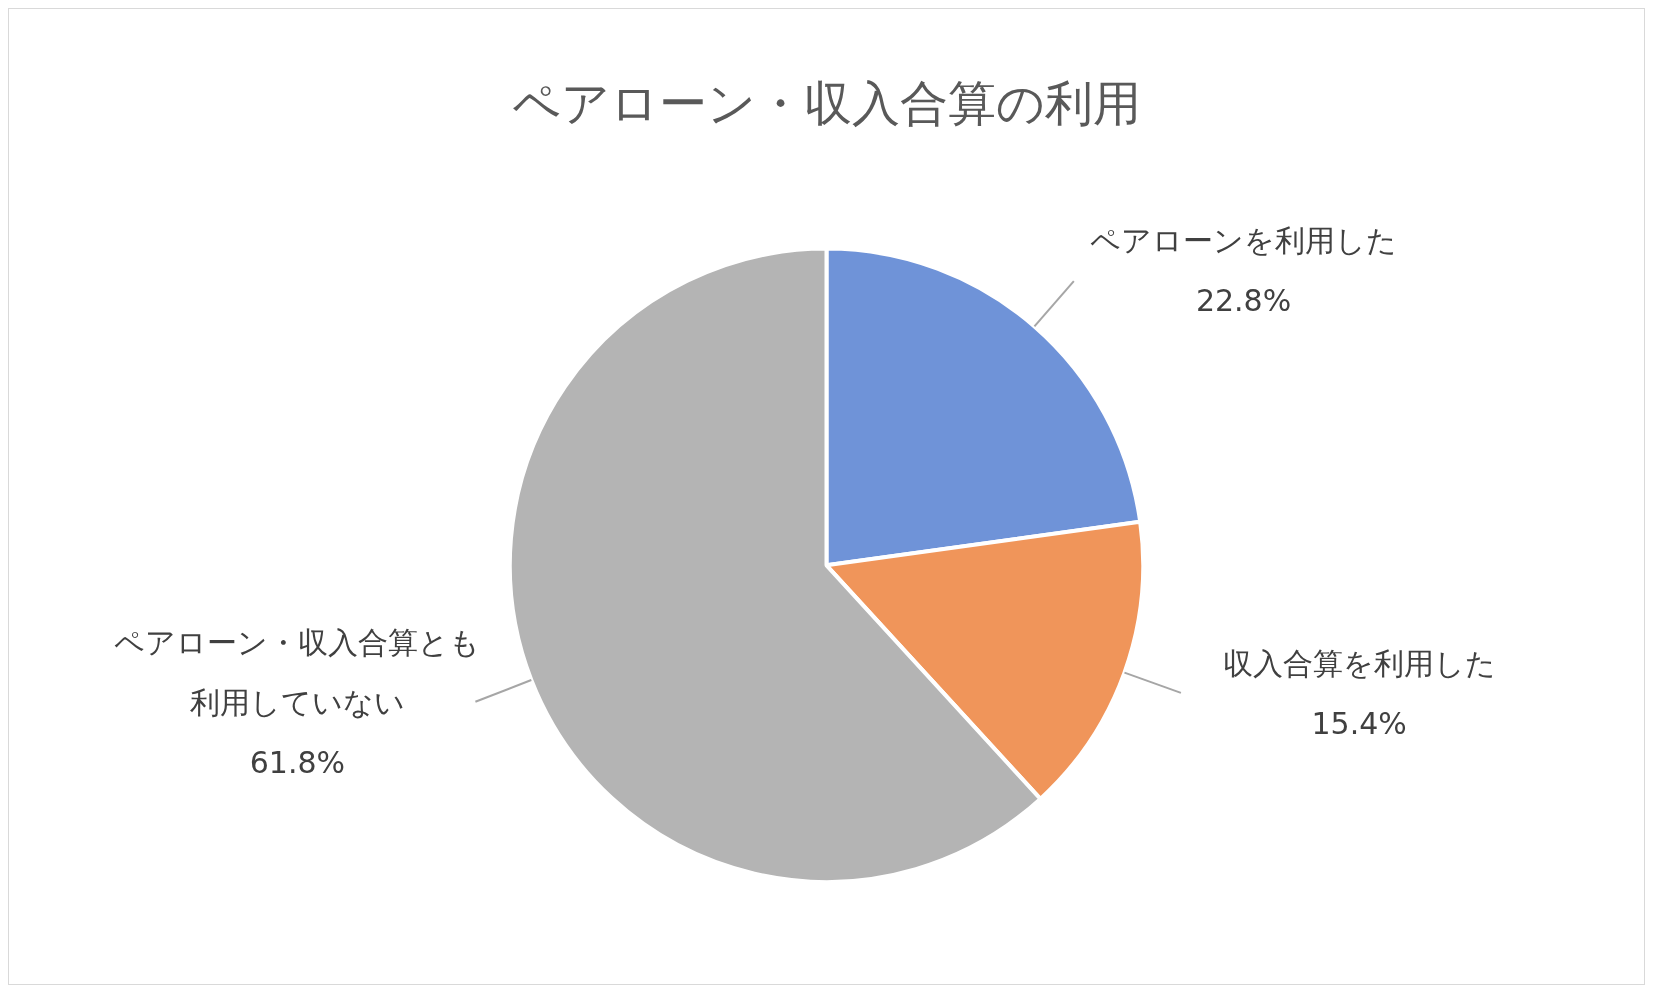 Image resolution: width=1653 pixels, height=993 pixels. What do you see at coordinates (826, 103) in the screenshot?
I see `chart-title: ペアローン・収入合算の利用` at bounding box center [826, 103].